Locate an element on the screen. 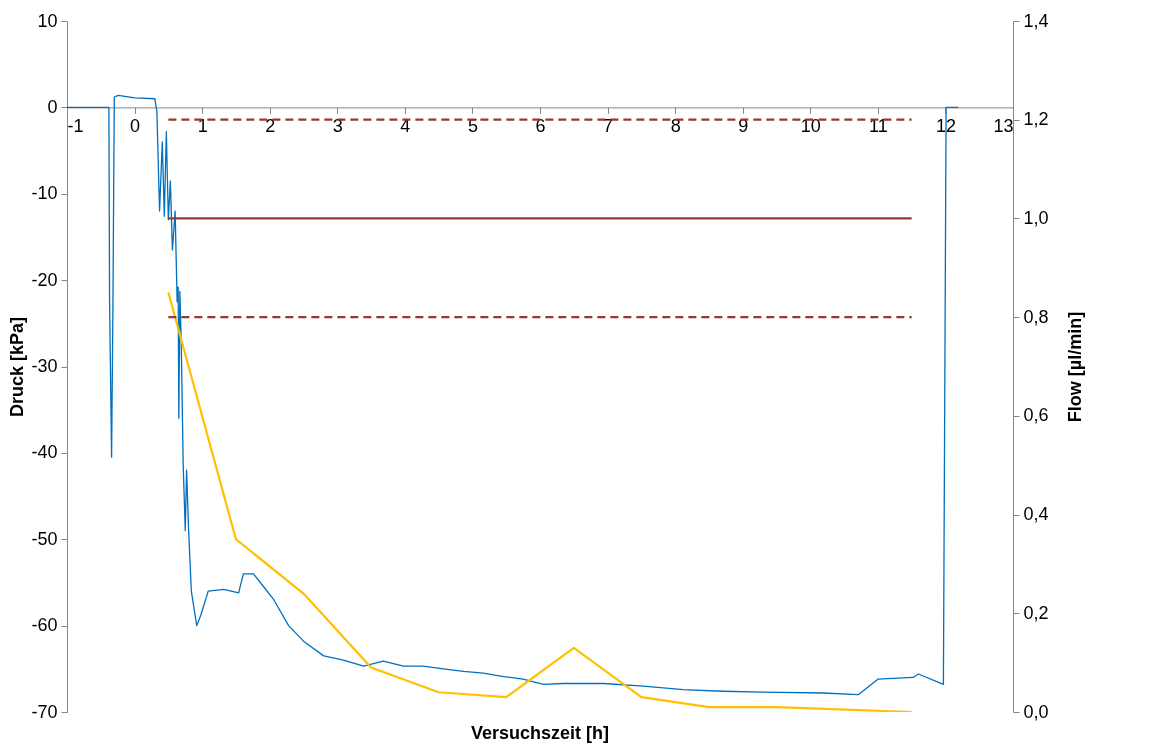 This screenshot has width=1151, height=747. x-tick-label: 6 is located at coordinates (540, 125).